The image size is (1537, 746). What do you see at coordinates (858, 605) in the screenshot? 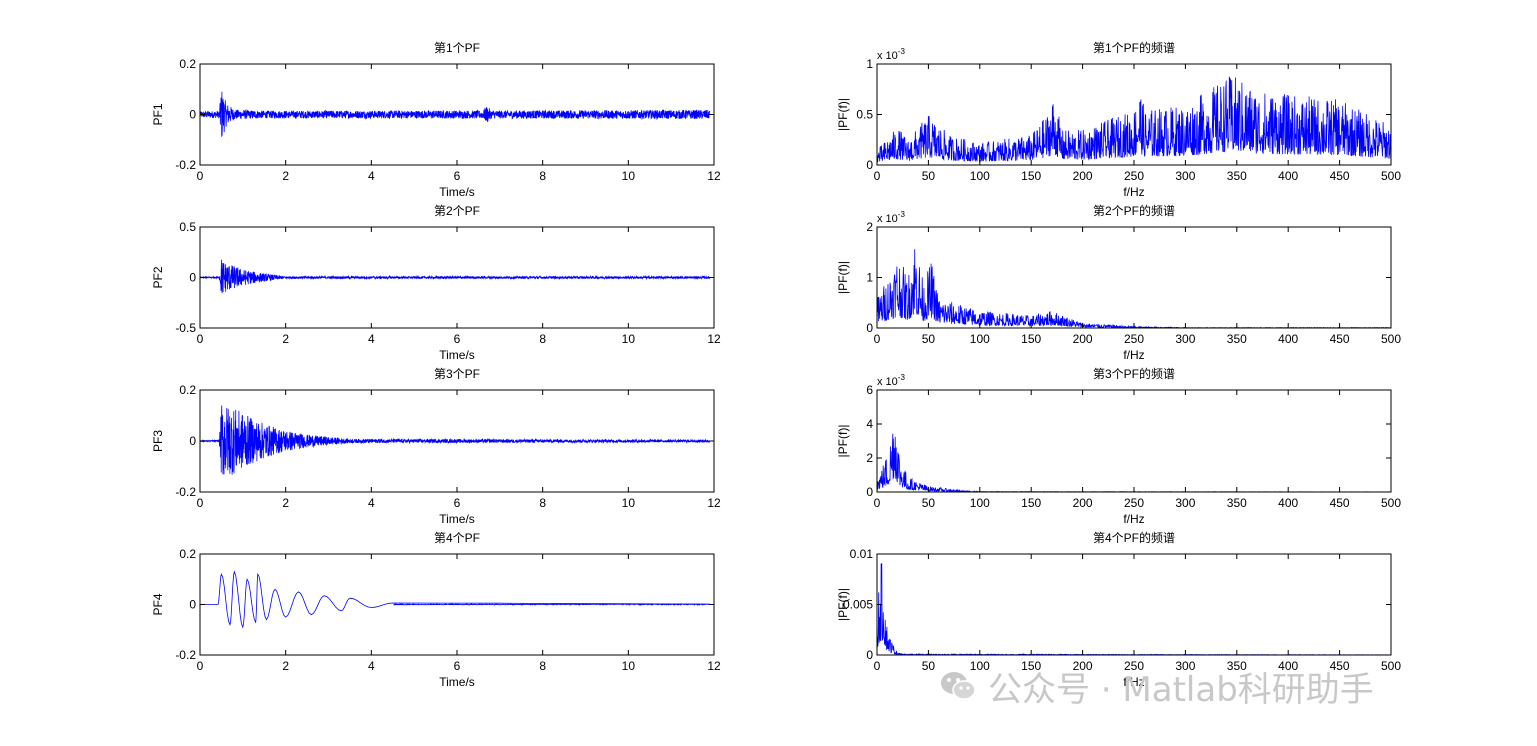
I see `y-tick-label: 0.005` at bounding box center [858, 605].